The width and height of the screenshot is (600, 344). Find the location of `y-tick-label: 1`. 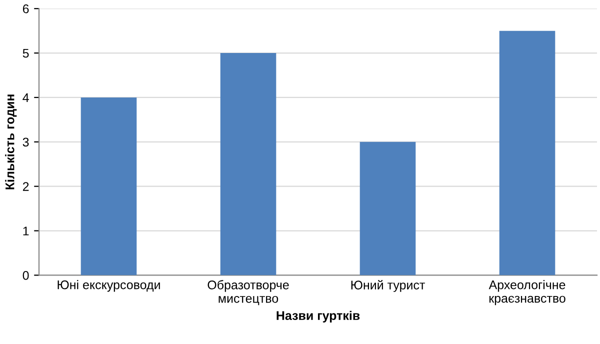

y-tick-label: 1 is located at coordinates (26, 231).